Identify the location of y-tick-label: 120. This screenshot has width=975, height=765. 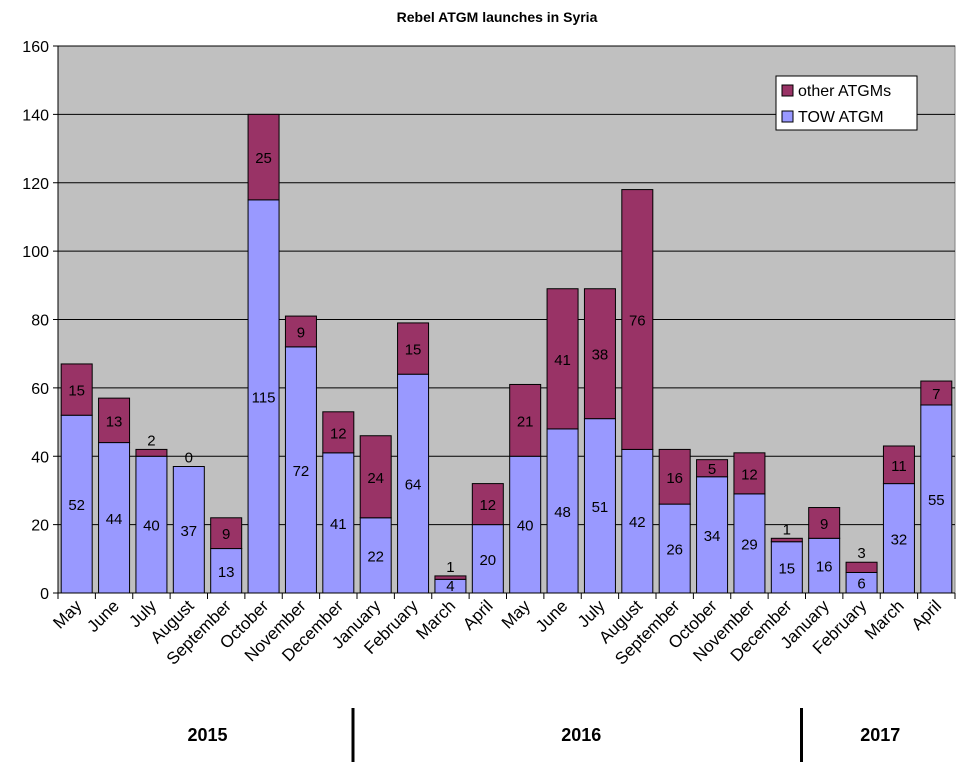
(35, 184).